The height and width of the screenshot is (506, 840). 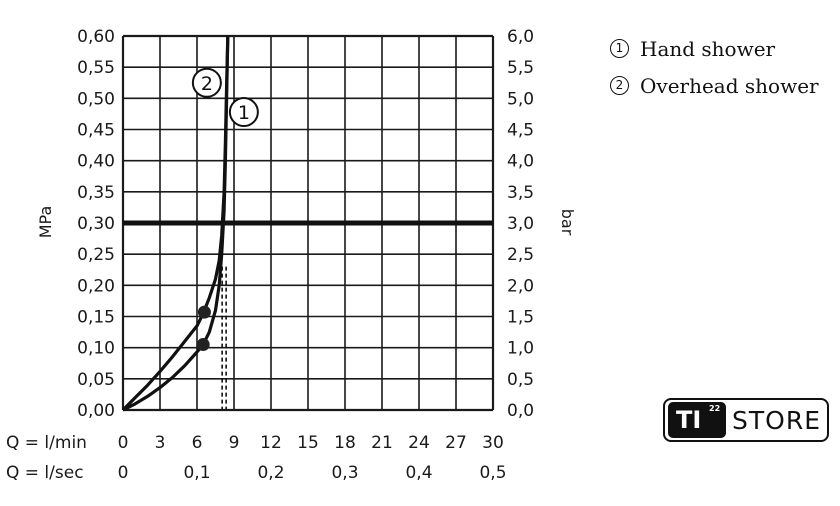 What do you see at coordinates (308, 443) in the screenshot?
I see `x-tick-label-lmin: 15` at bounding box center [308, 443].